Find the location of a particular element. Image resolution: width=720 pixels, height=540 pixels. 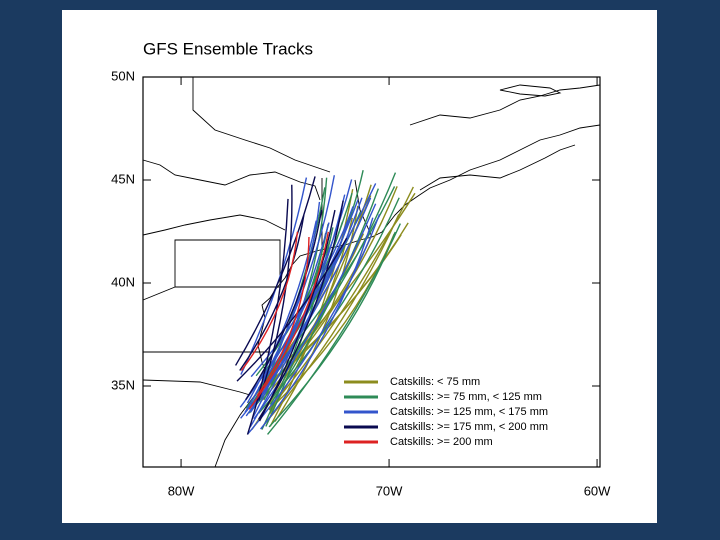

lat-tick-label: 45N is located at coordinates (123, 178).